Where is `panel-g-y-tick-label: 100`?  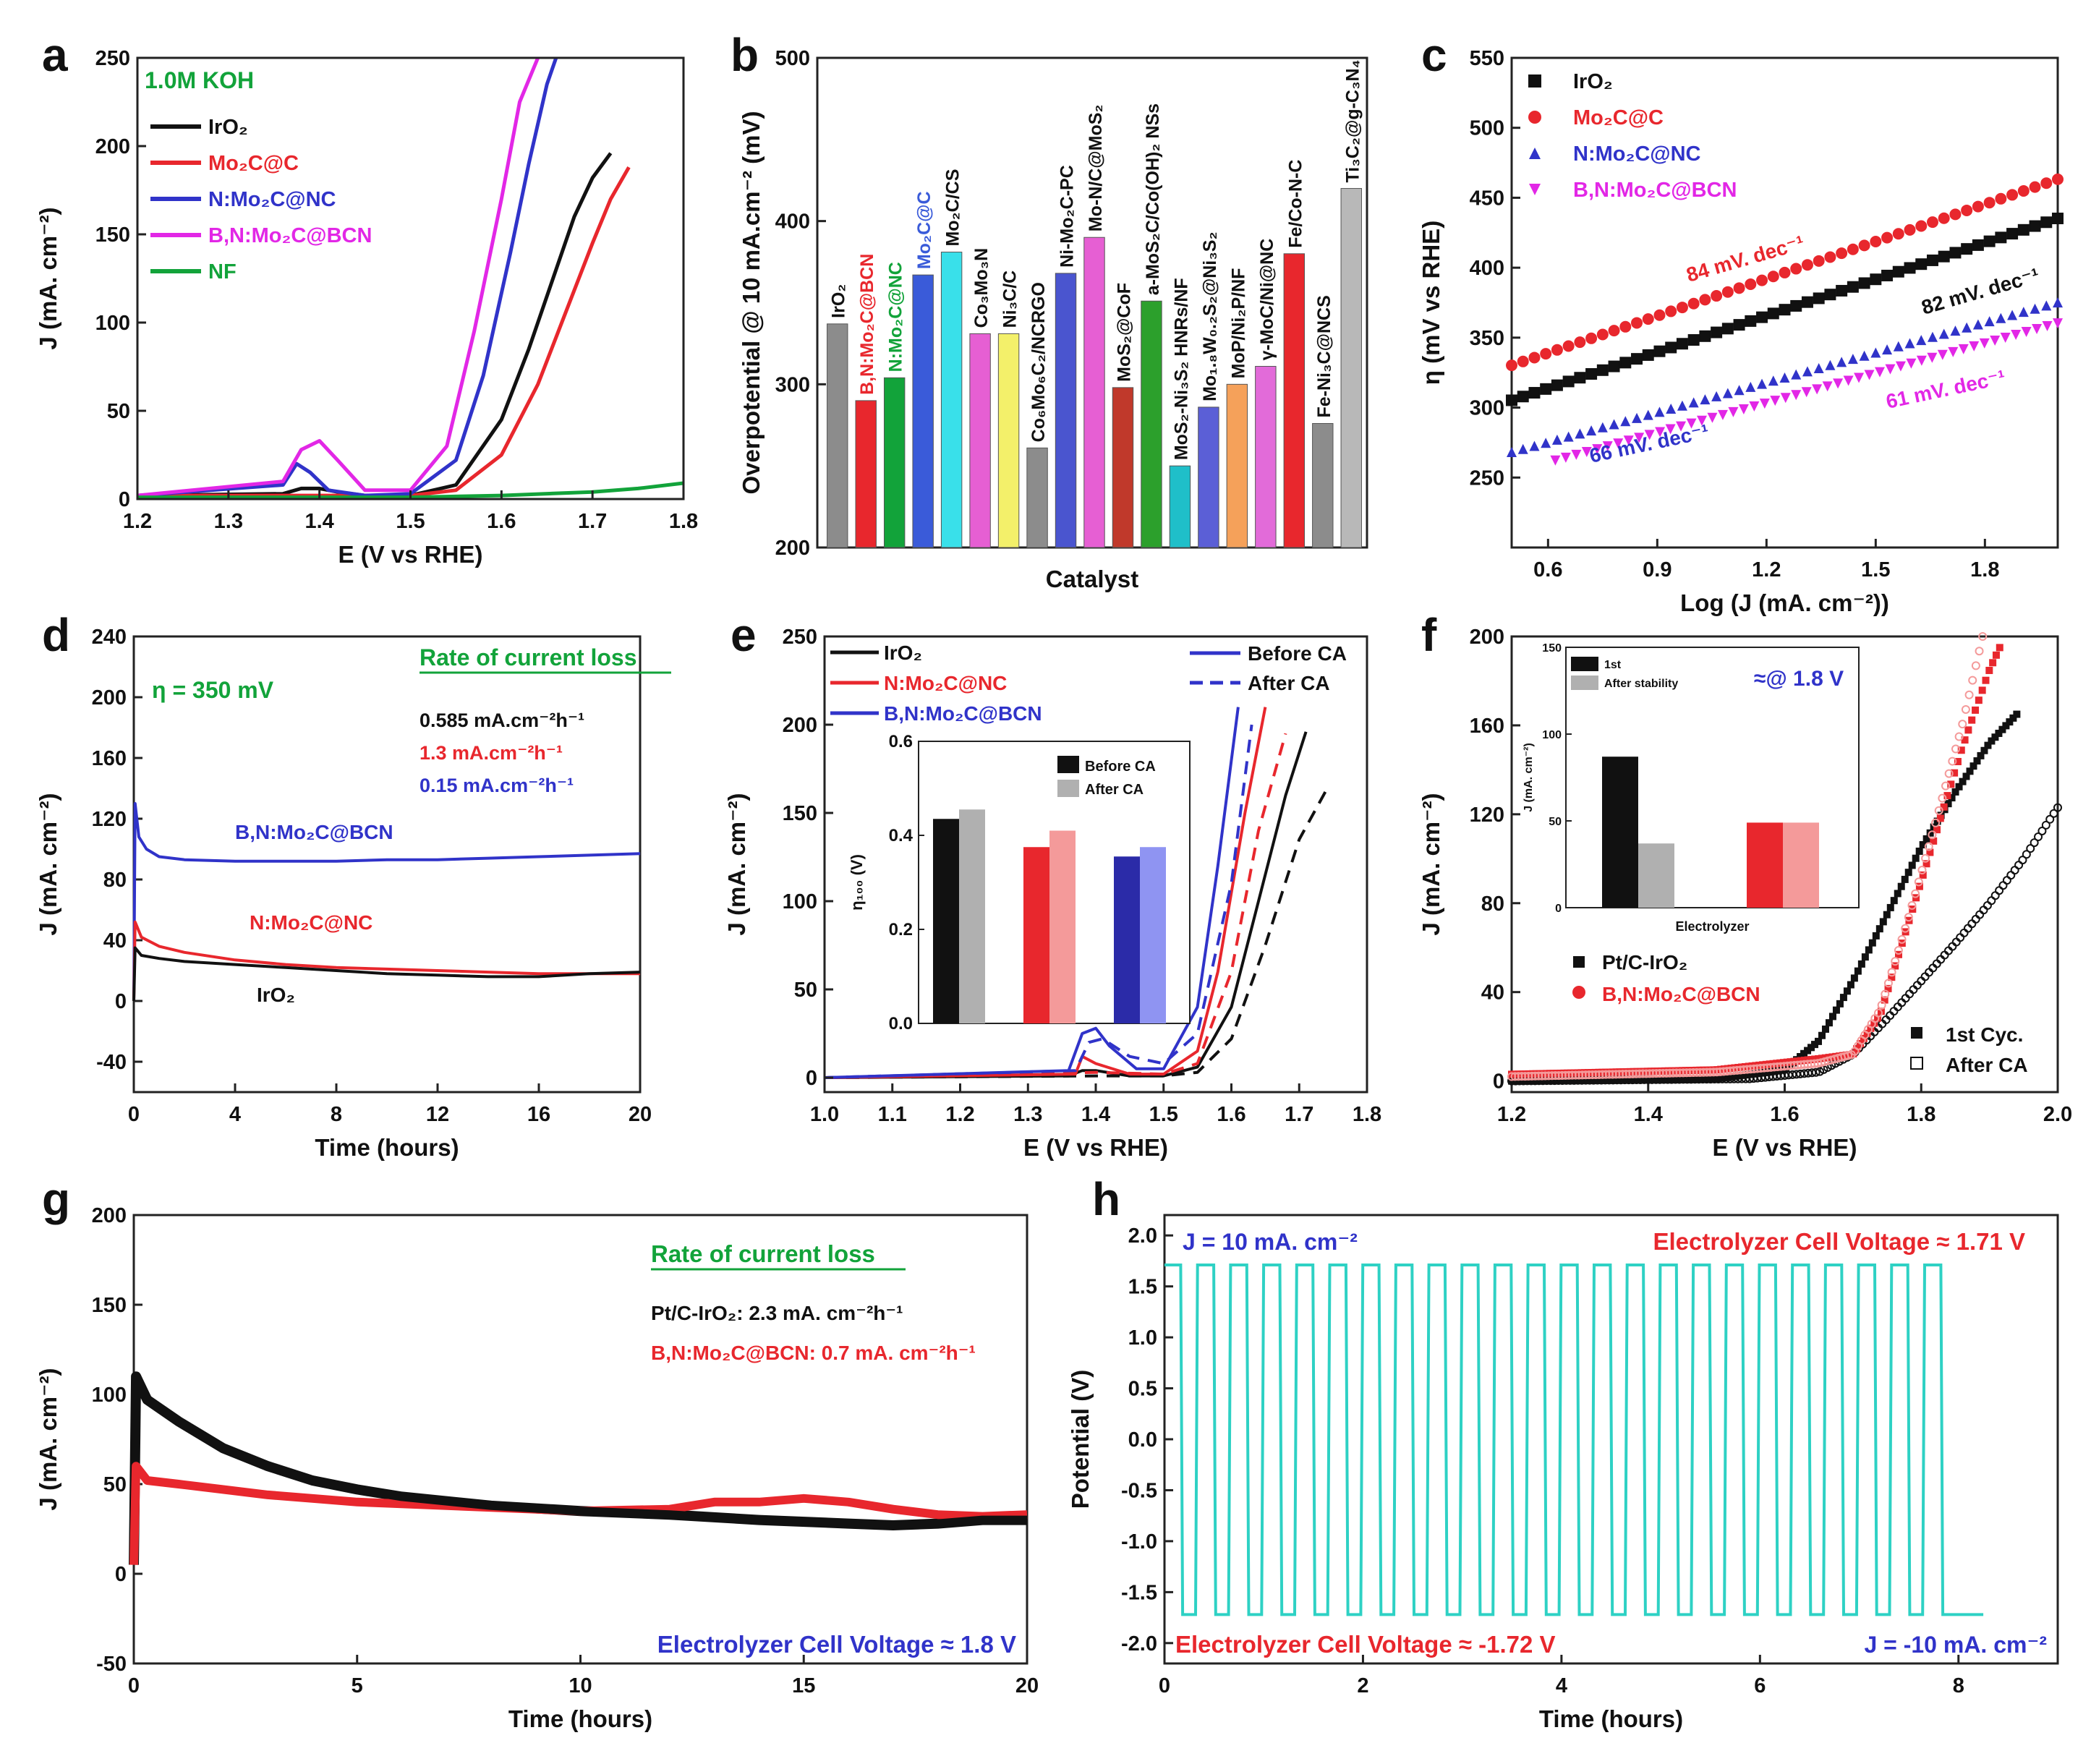
panel-g-y-tick-label: 100 is located at coordinates (110, 1395).